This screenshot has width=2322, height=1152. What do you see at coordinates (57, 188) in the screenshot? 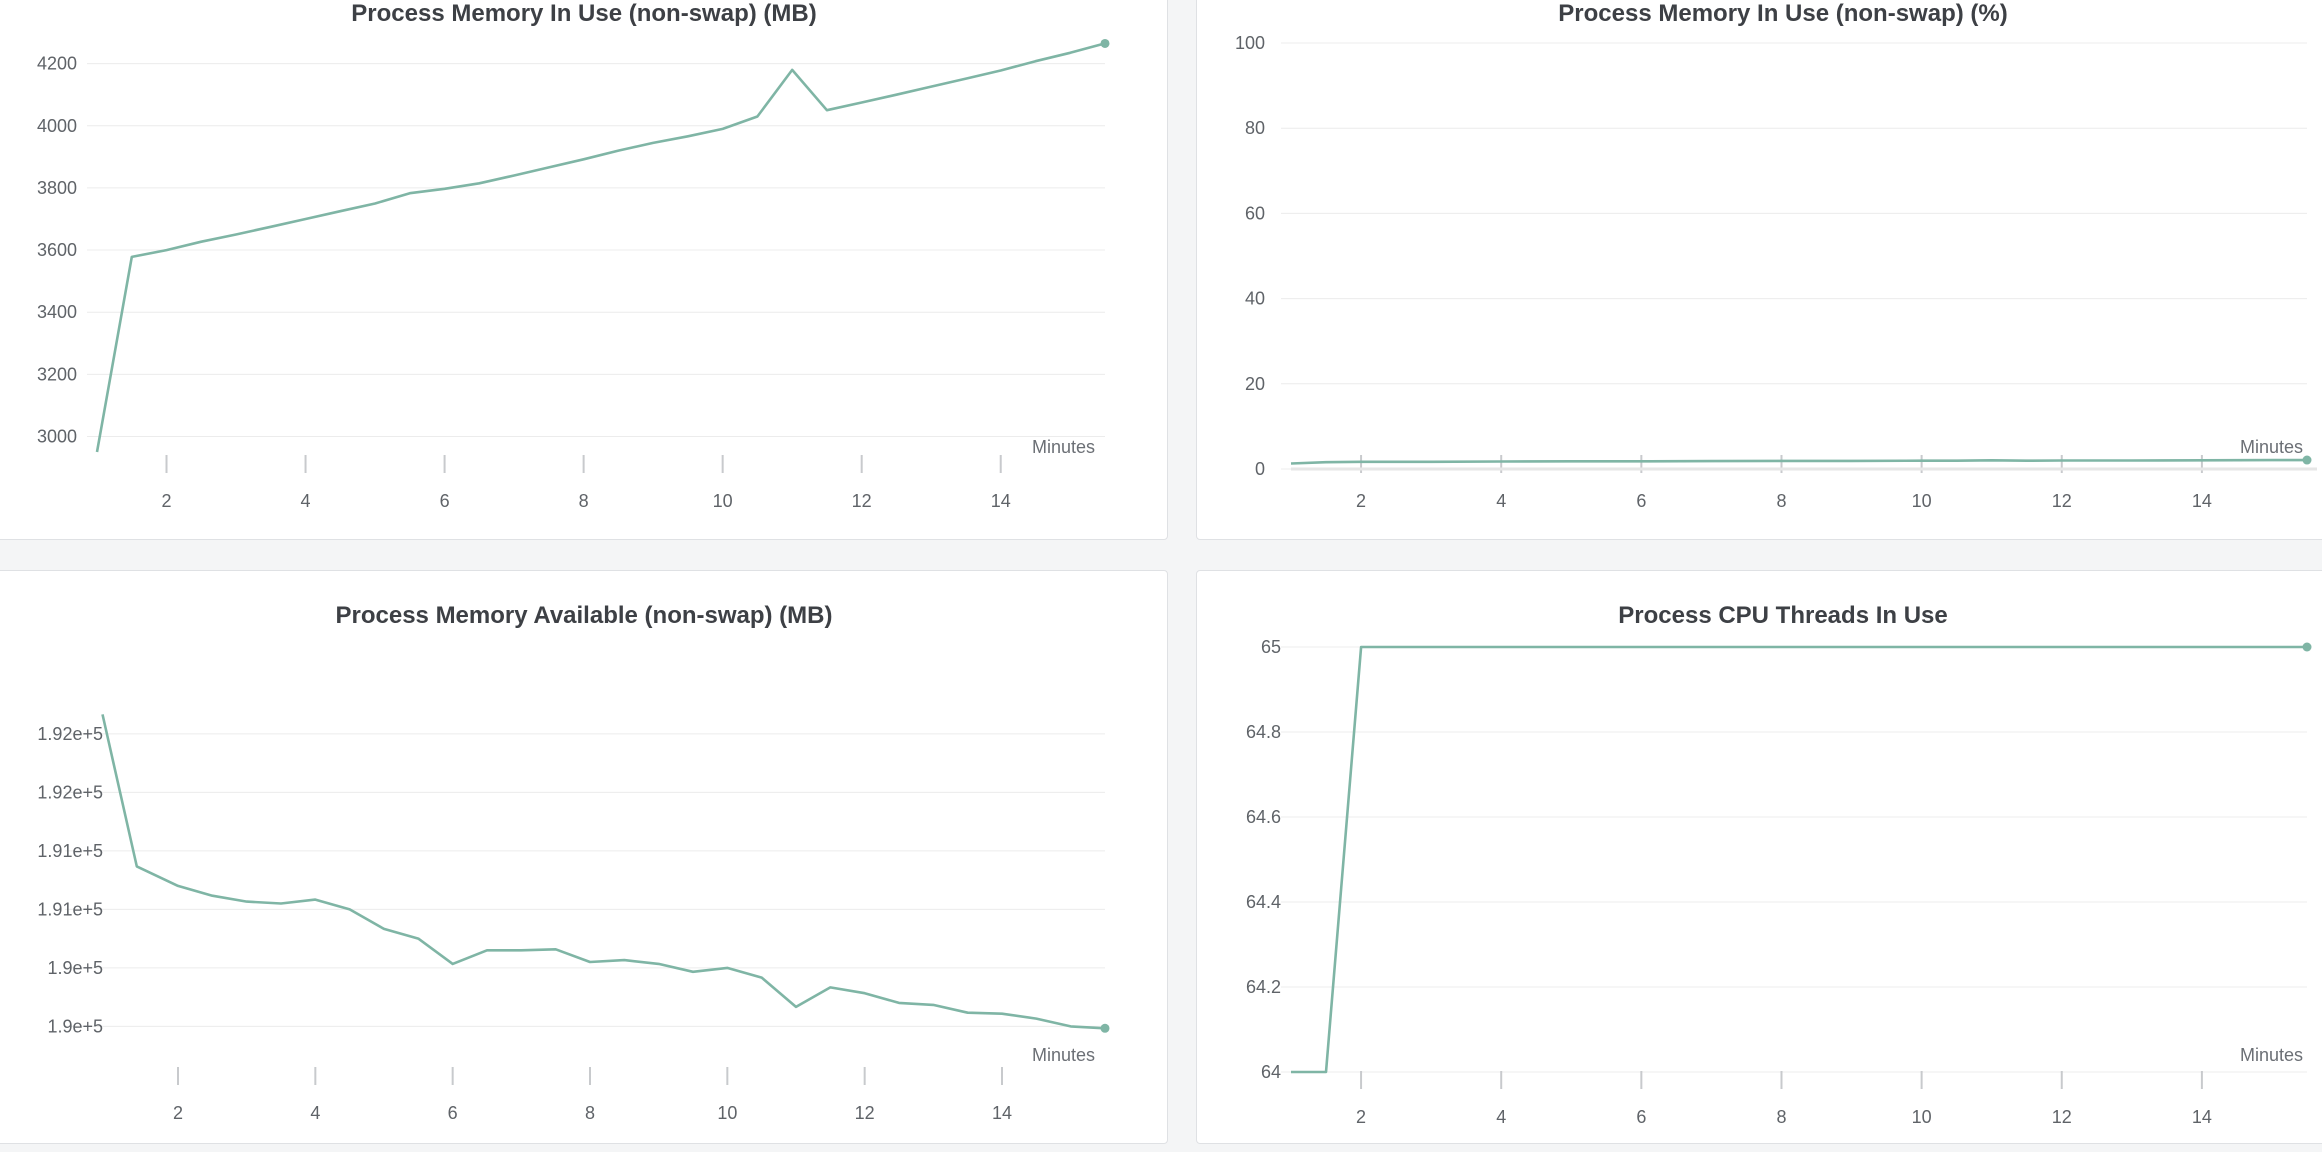
I see `y-tick-label: 3800` at bounding box center [57, 188].